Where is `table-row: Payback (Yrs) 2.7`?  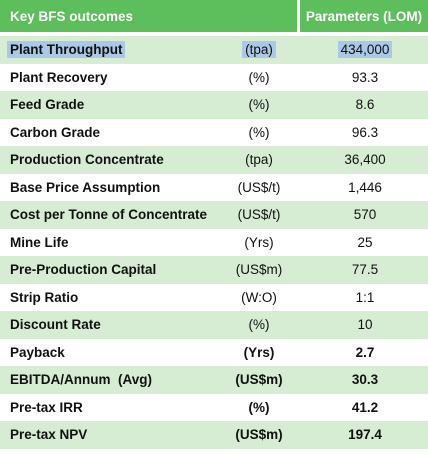
table-row: Payback (Yrs) 2.7 is located at coordinates (214, 352).